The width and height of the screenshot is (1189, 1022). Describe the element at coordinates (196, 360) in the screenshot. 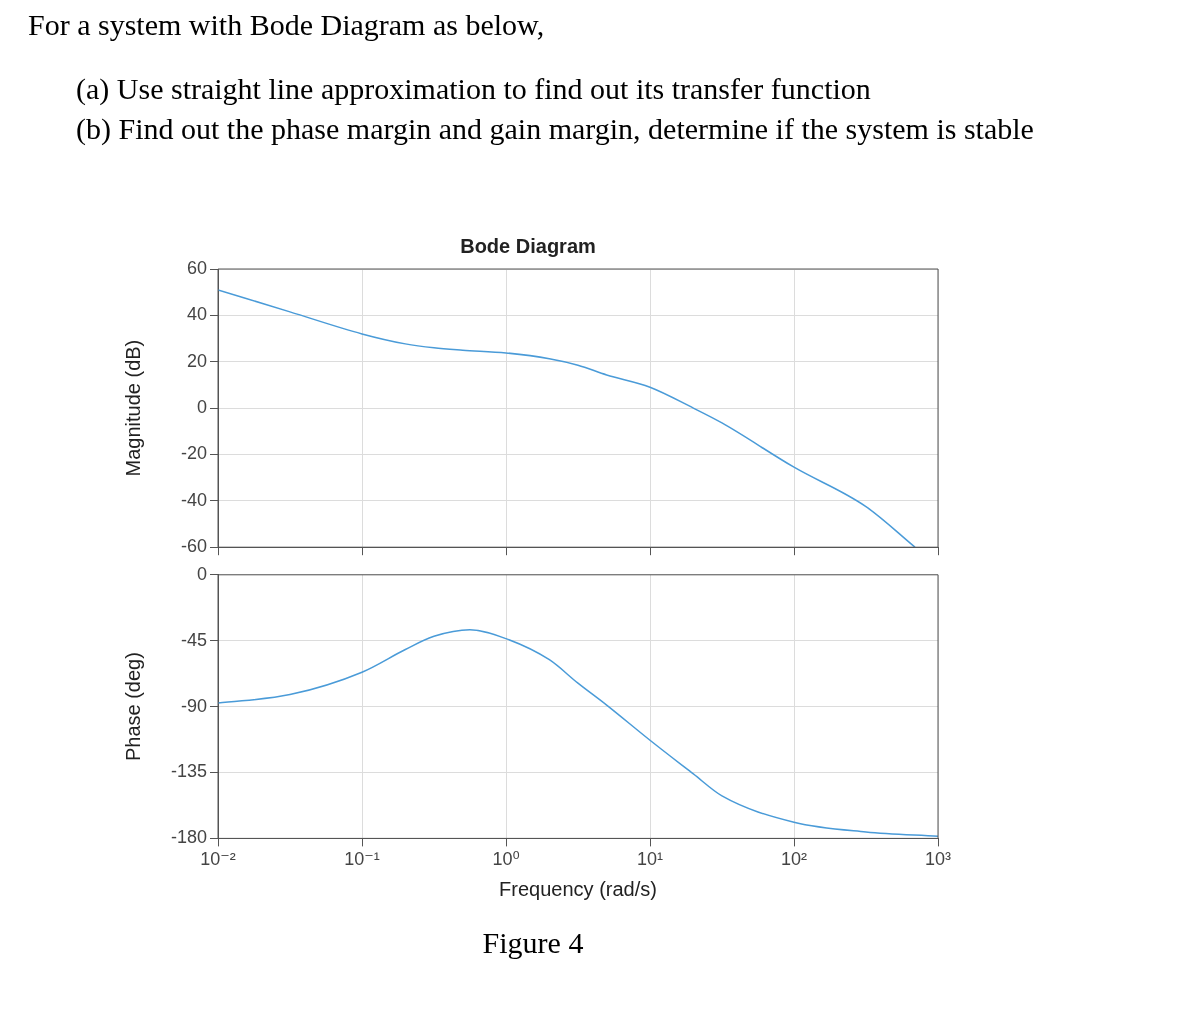

I see `y-tick-label: 20` at that location.